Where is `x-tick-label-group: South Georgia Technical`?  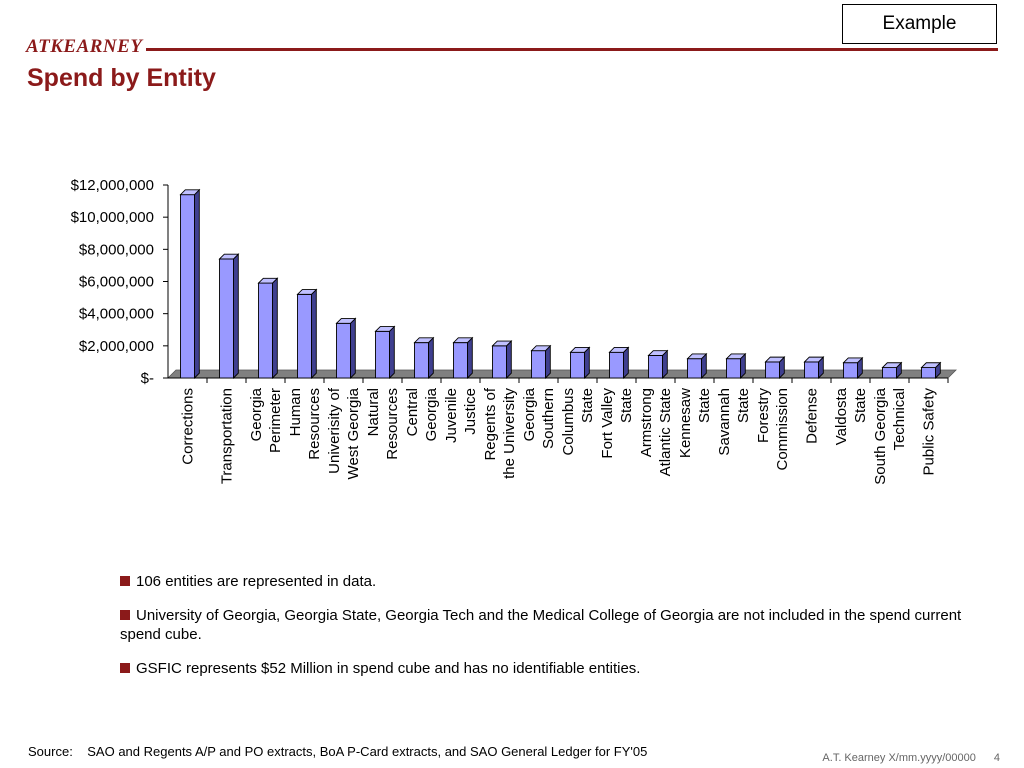 x-tick-label-group: South Georgia Technical is located at coordinates (890, 435).